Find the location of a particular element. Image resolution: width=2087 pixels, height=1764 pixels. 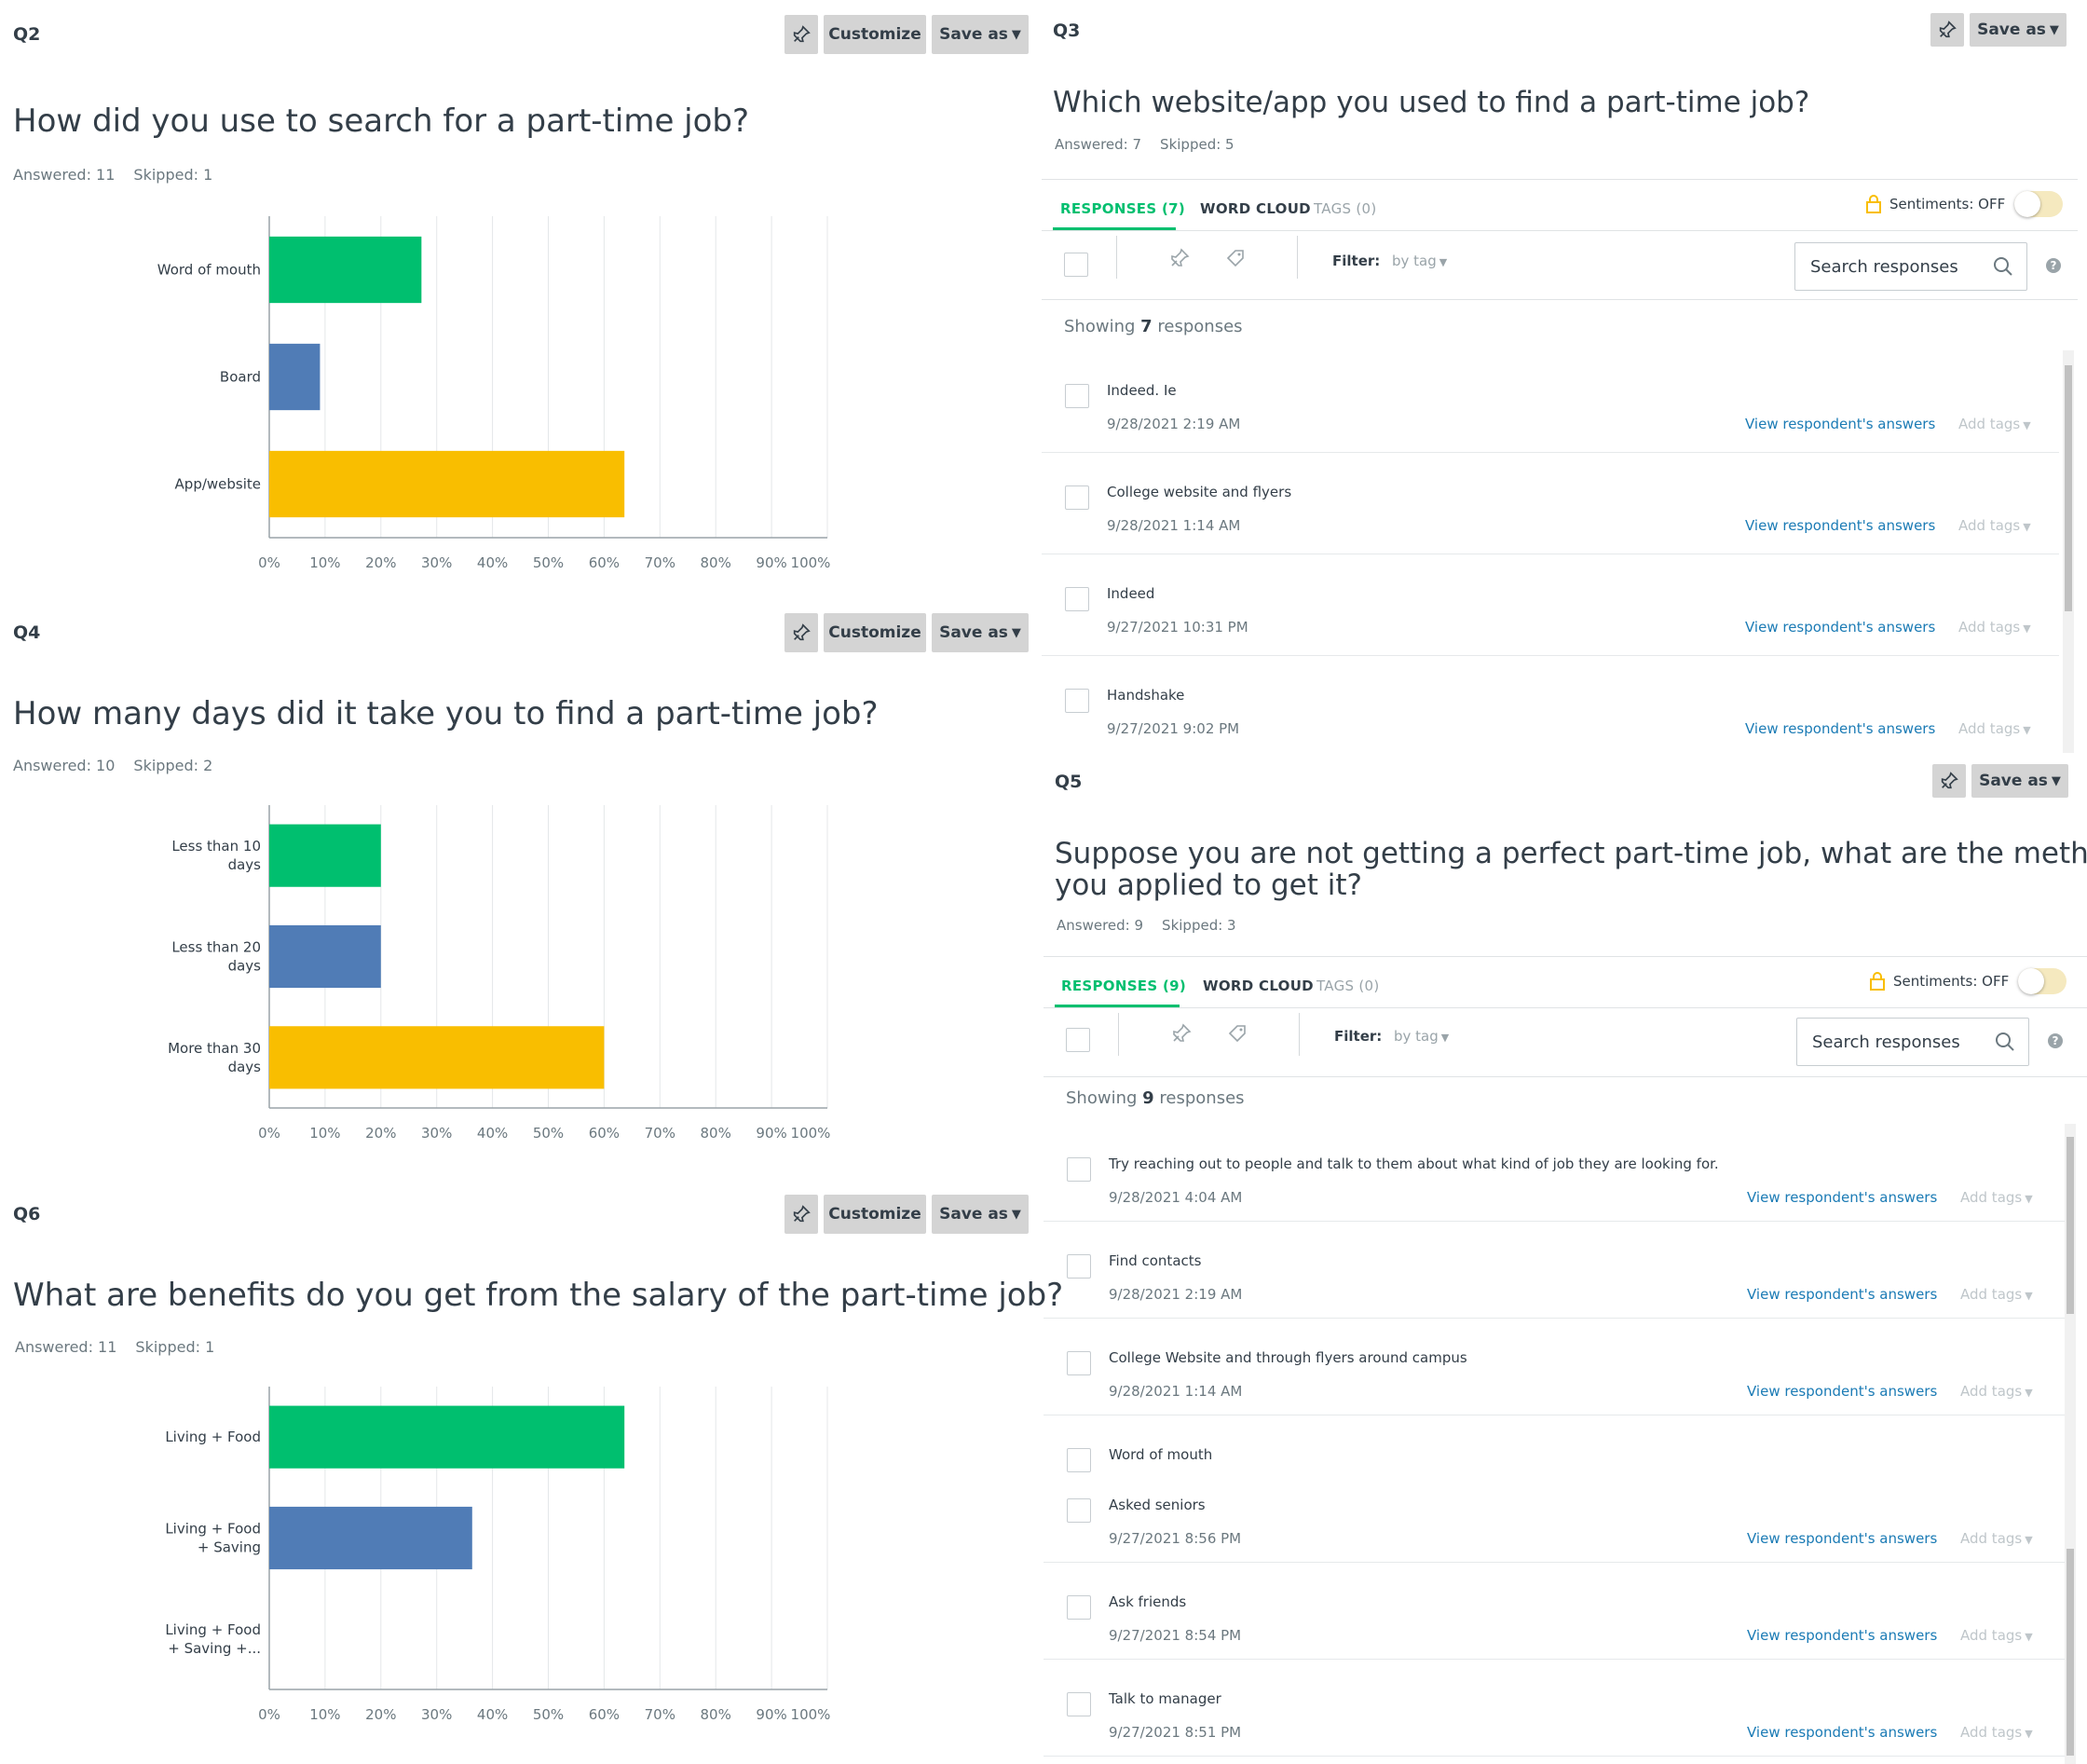

category-label: Less than 10 is located at coordinates (216, 847).